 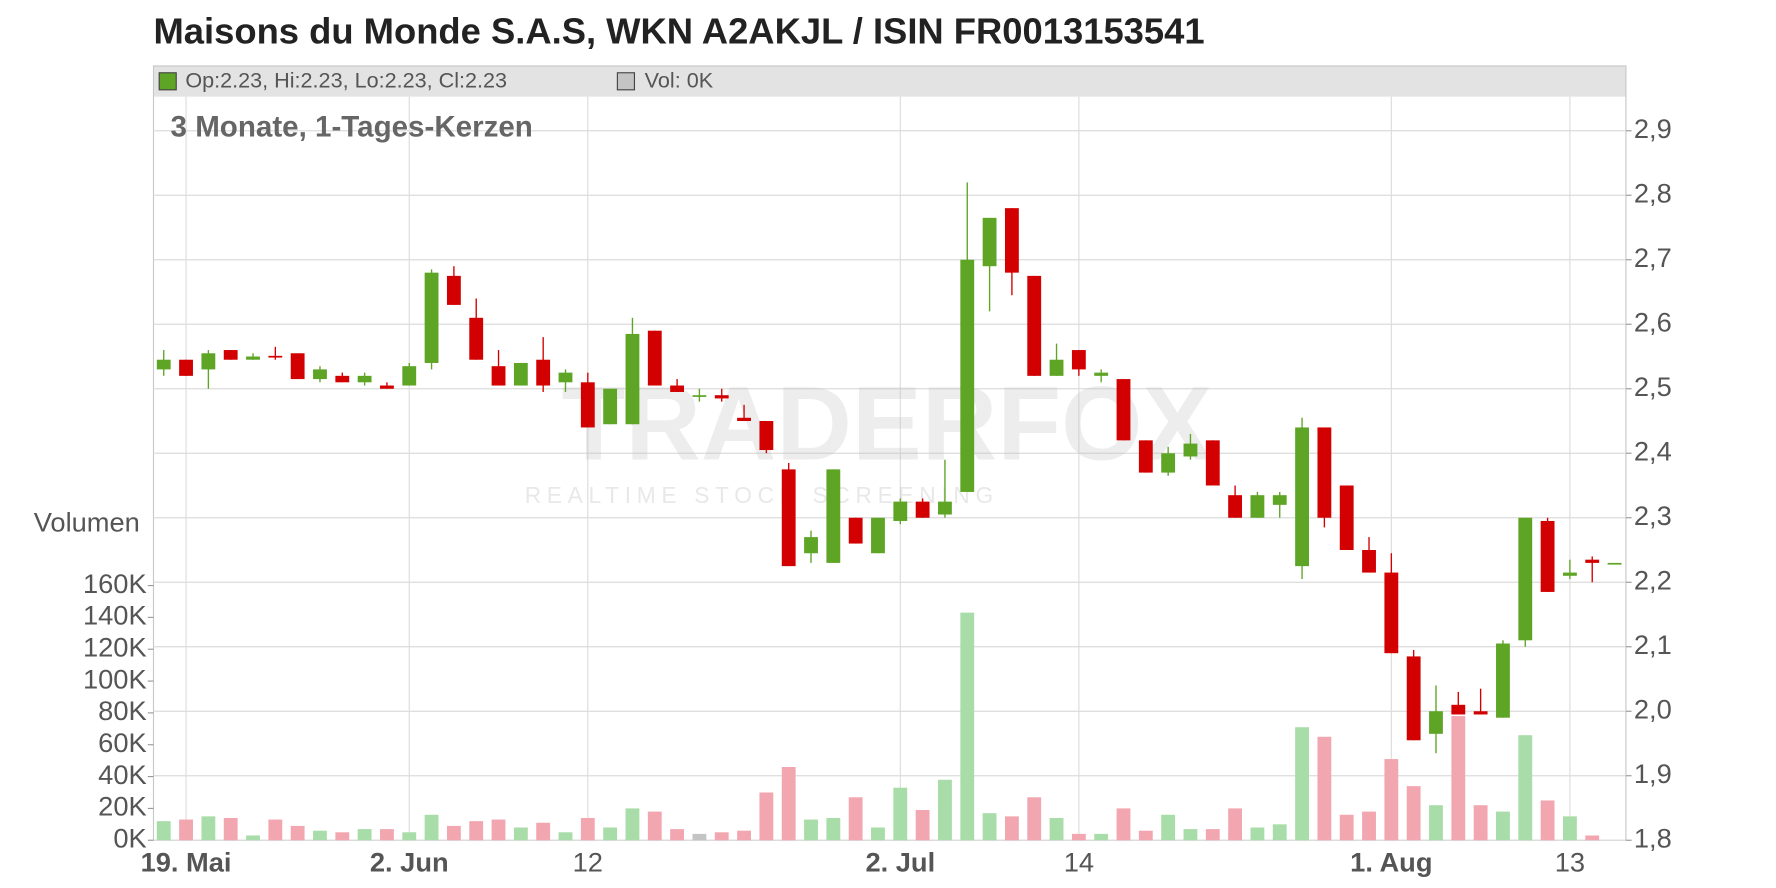 What do you see at coordinates (1653, 128) in the screenshot?
I see `y-tick-label: 2,9` at bounding box center [1653, 128].